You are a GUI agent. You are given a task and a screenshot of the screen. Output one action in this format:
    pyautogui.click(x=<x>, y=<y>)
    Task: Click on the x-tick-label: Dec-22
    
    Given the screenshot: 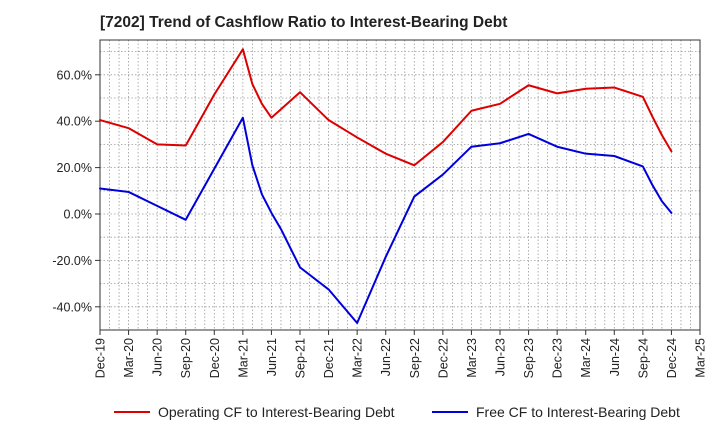 What is the action you would take?
    pyautogui.click(x=443, y=358)
    